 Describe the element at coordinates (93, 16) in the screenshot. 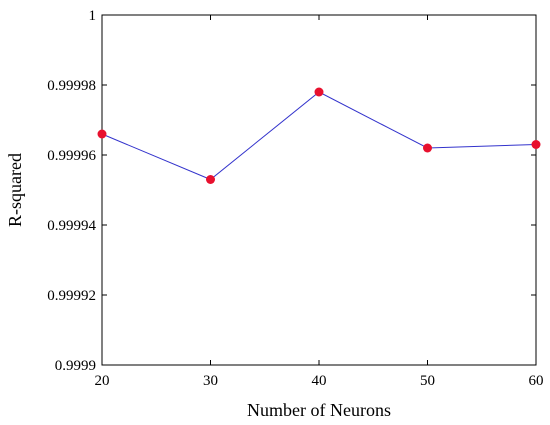

I see `y-tick-label: 1` at that location.